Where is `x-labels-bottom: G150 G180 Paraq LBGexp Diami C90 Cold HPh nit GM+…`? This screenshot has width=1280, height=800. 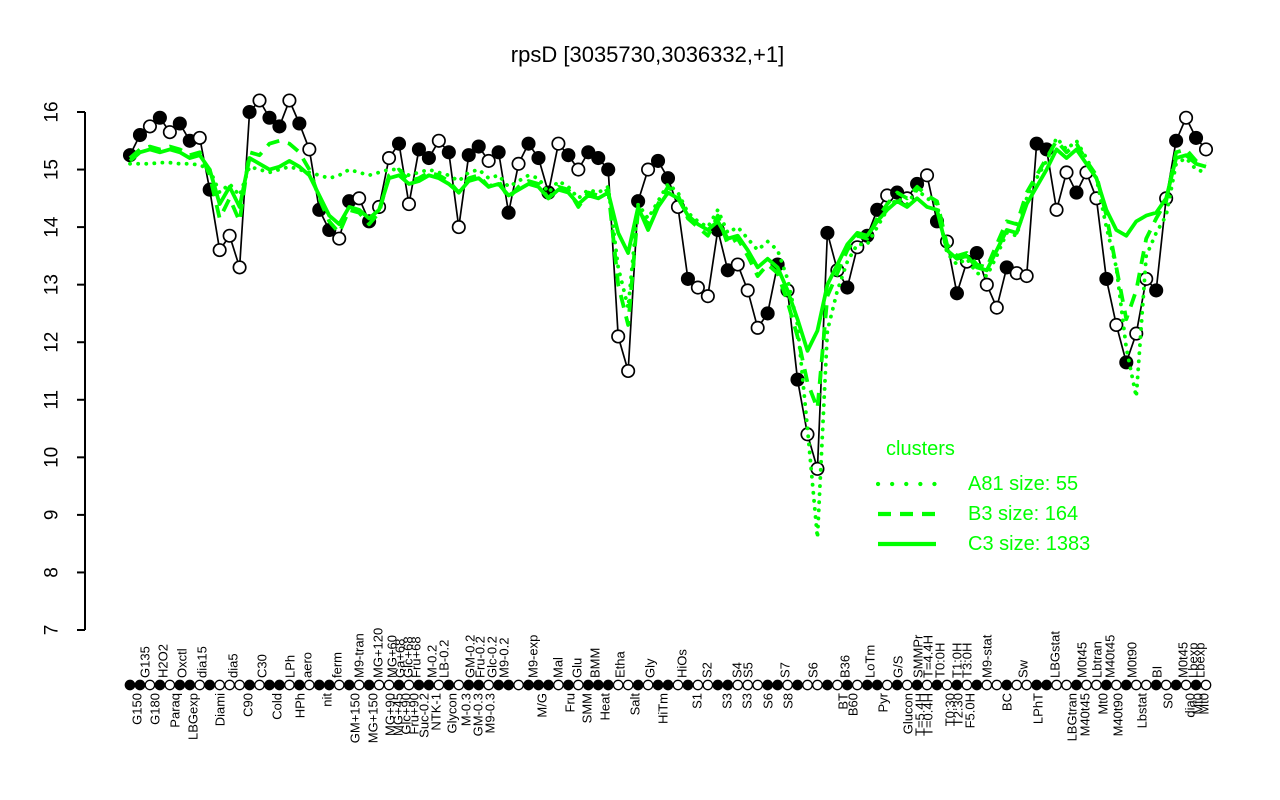 x-labels-bottom: G150 G180 Paraq LBGexp Diami C90 Cold HPh nit GM+… is located at coordinates (671, 717).